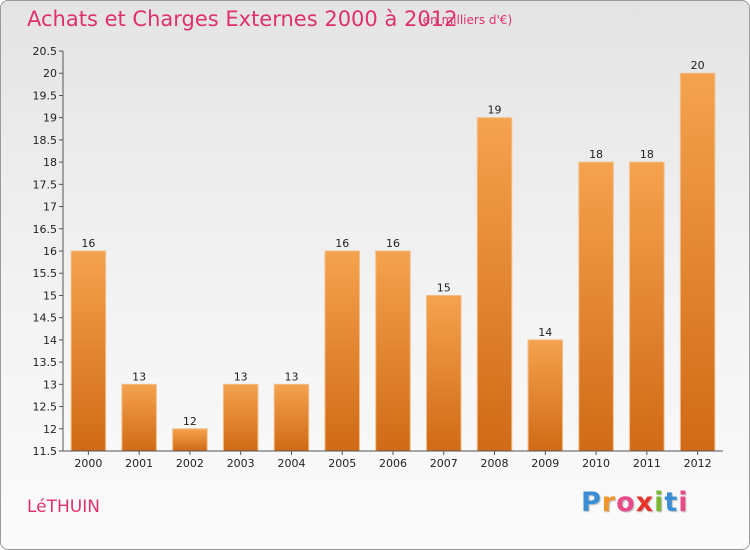 This screenshot has height=550, width=750. What do you see at coordinates (698, 65) in the screenshot?
I see `bar-value-label: 20` at bounding box center [698, 65].